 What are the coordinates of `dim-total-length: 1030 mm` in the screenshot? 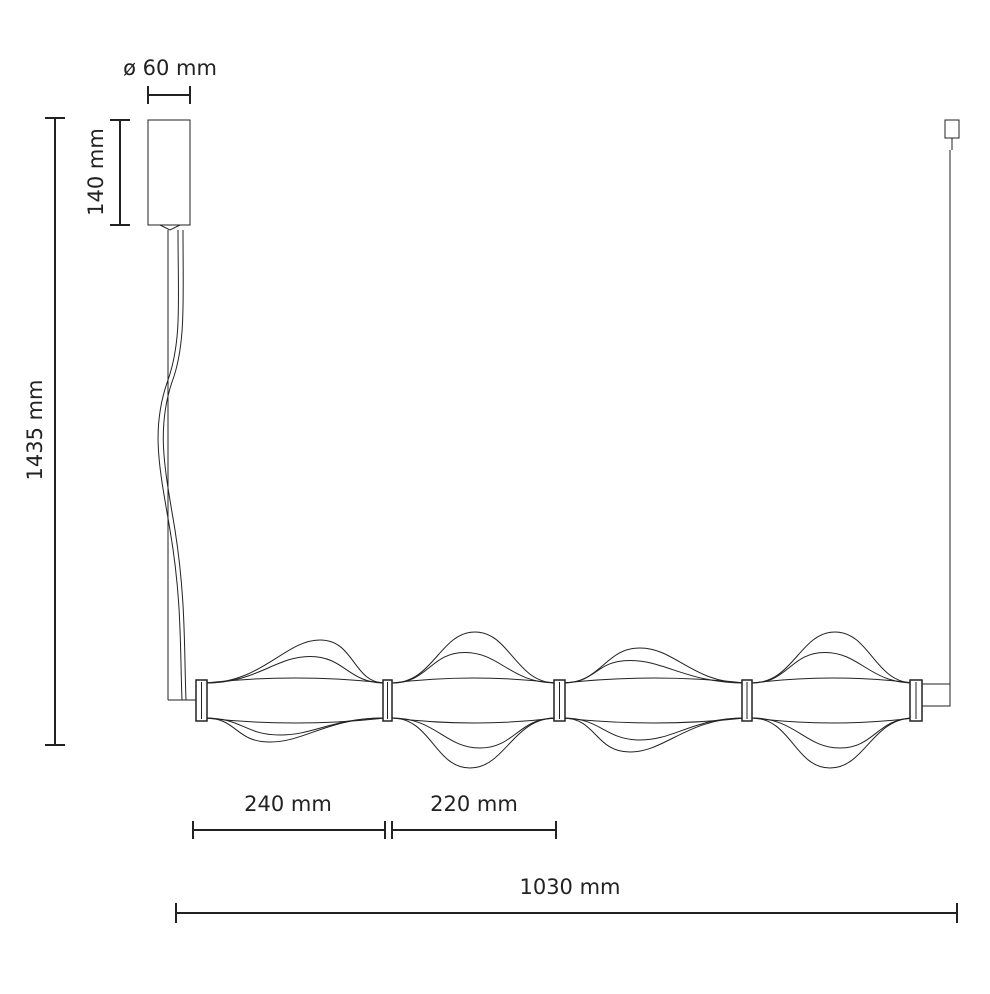 It's located at (566, 899).